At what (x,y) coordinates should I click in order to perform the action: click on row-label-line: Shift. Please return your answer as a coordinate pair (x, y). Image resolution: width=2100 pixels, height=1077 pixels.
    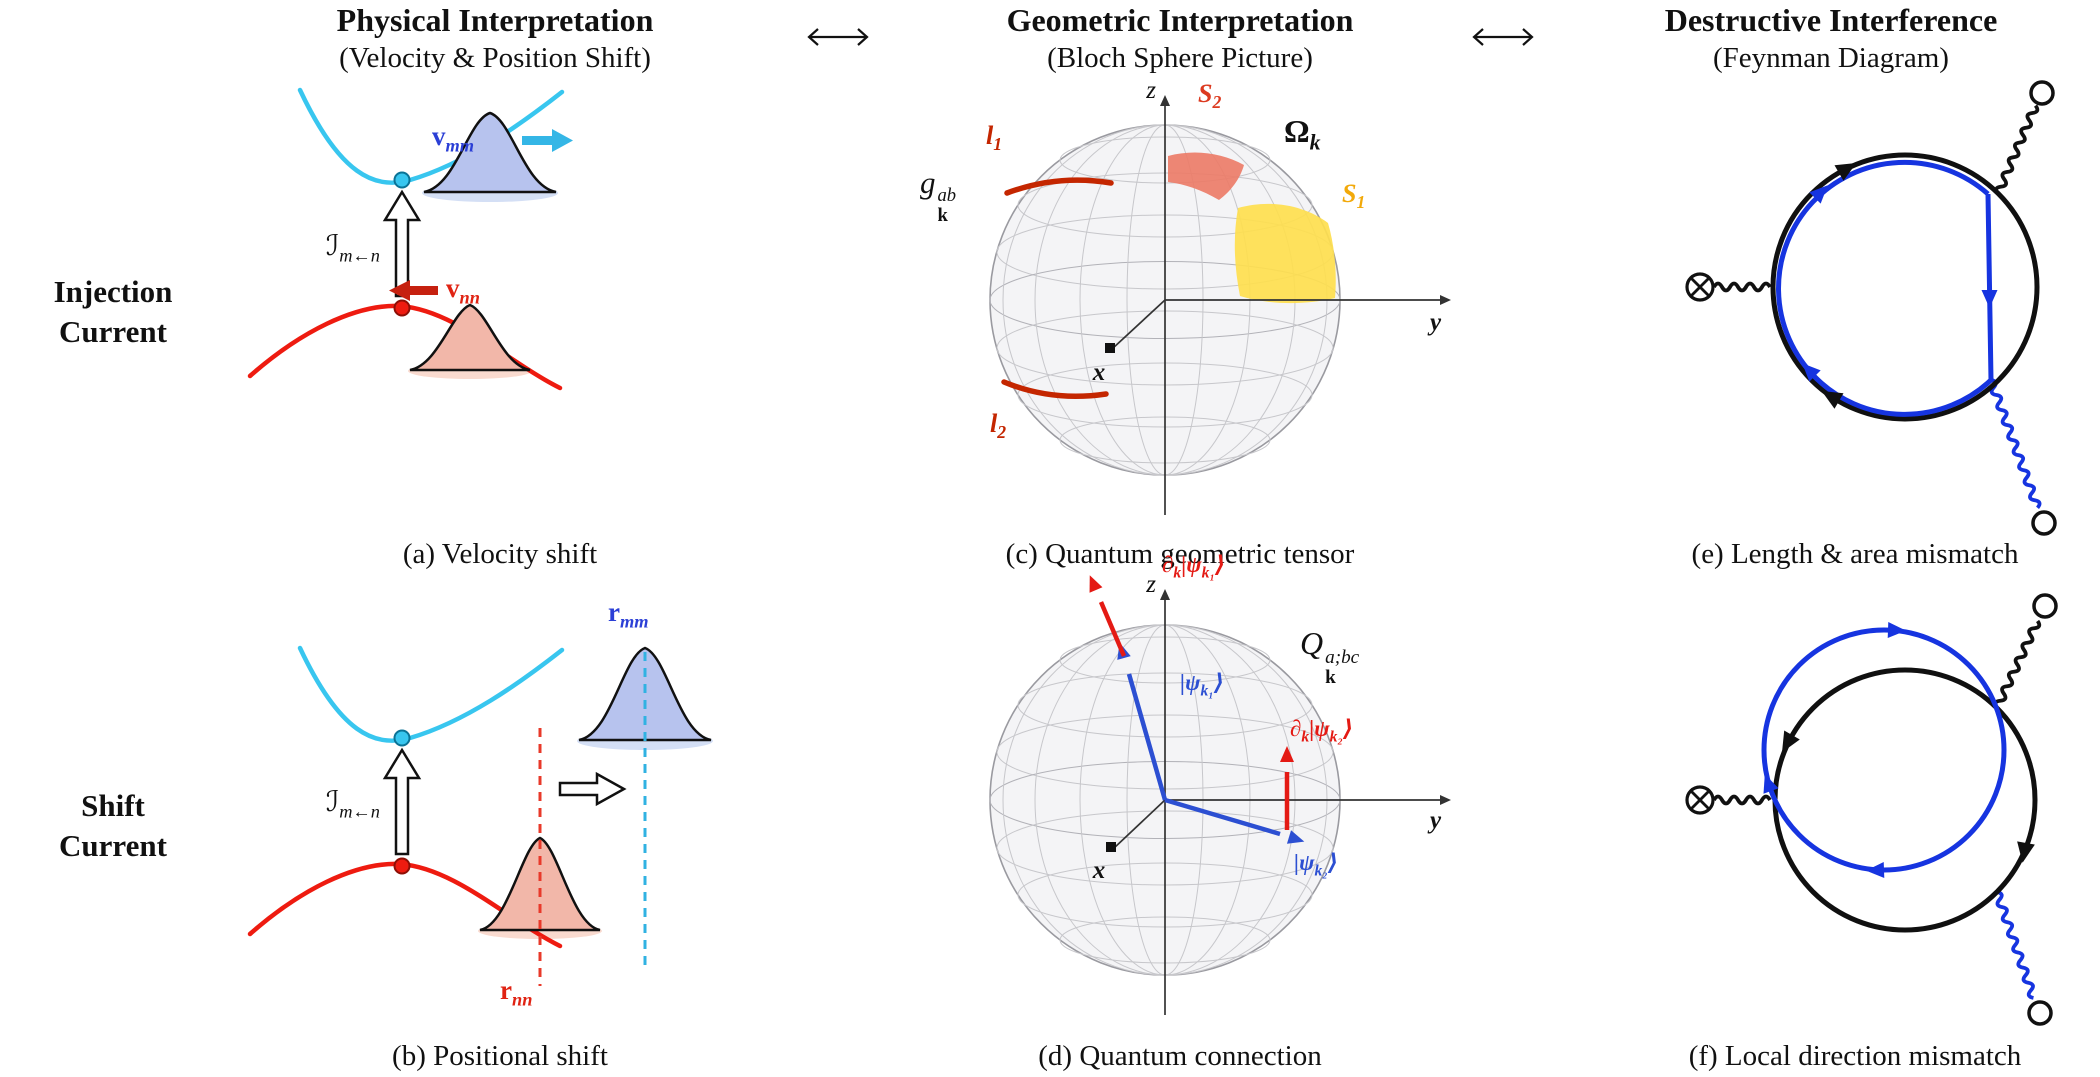
    Looking at the image, I should click on (113, 805).